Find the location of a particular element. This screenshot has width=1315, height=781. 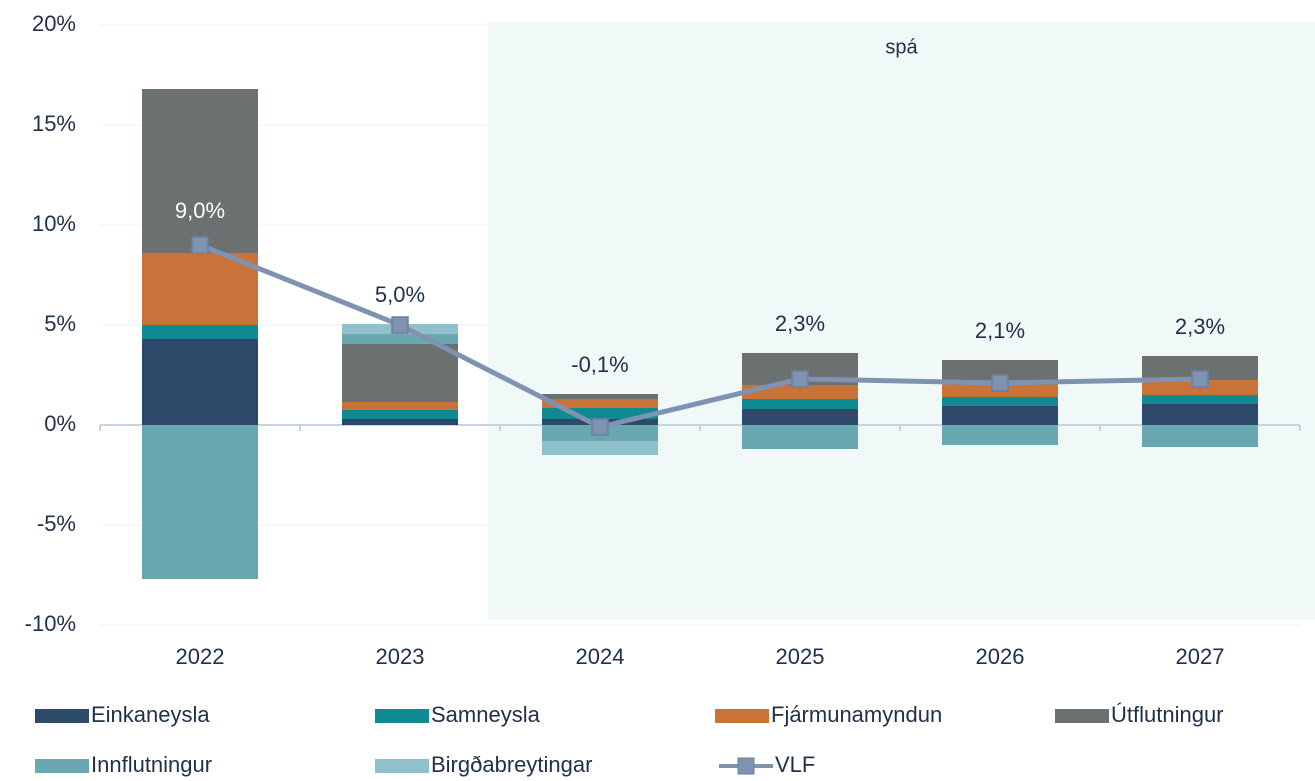

data-label: 2,1% is located at coordinates (1000, 330).